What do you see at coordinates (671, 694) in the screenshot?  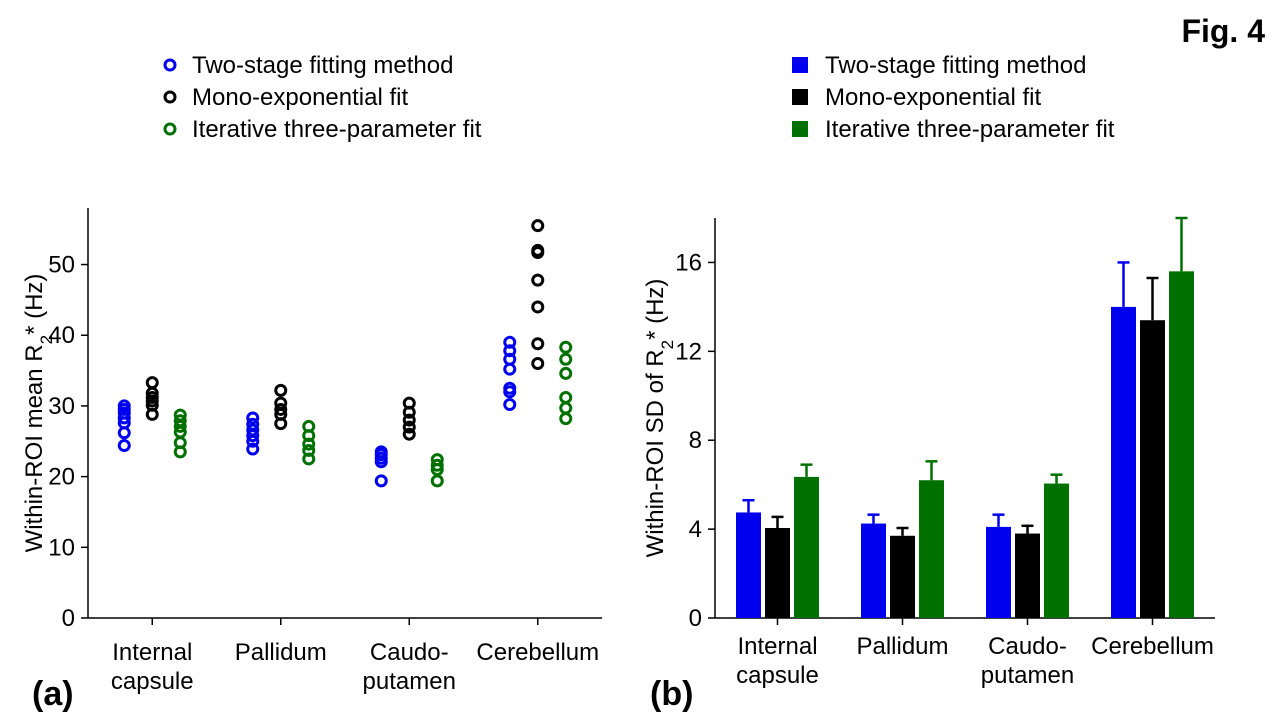 I see `panel-b-label: (b)` at bounding box center [671, 694].